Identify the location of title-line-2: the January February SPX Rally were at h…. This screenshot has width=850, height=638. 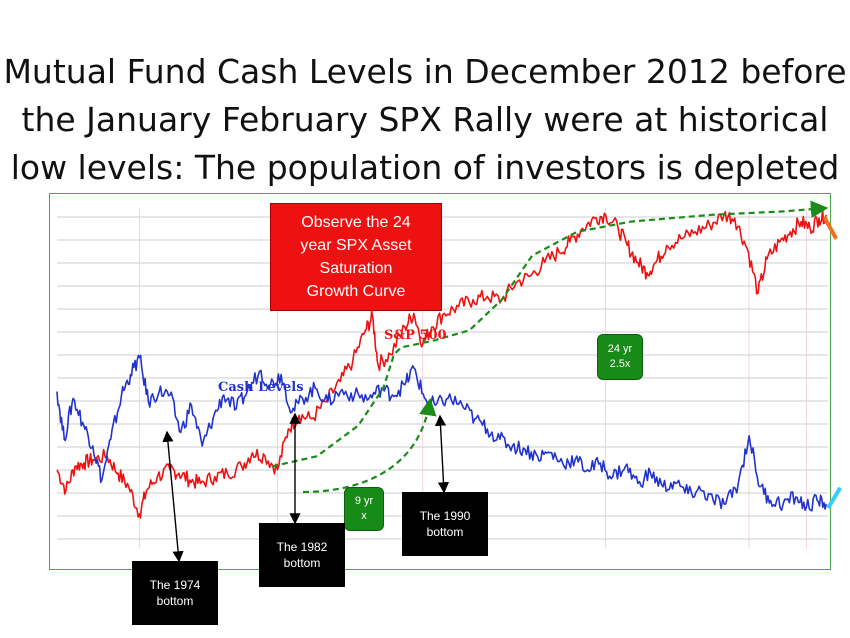
(425, 119).